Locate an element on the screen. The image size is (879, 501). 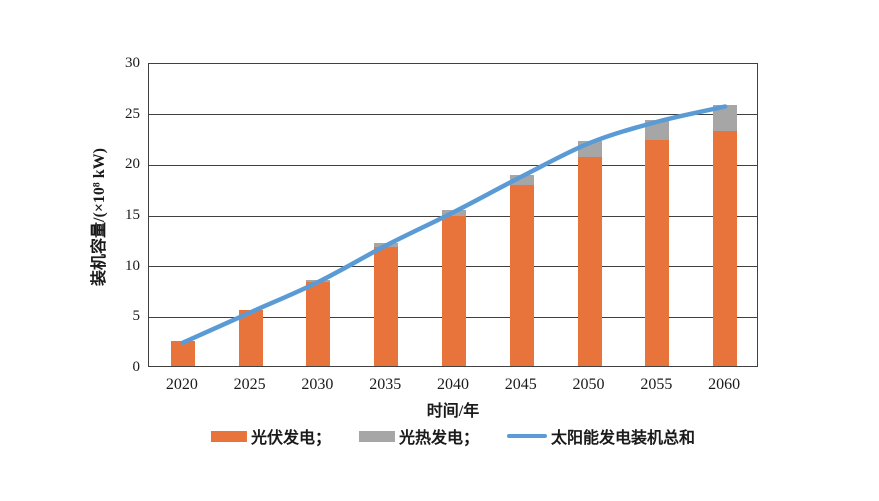
legend: 光伏发电； 光热发电； 太阳能发电装机总和 is located at coordinates (452, 436).